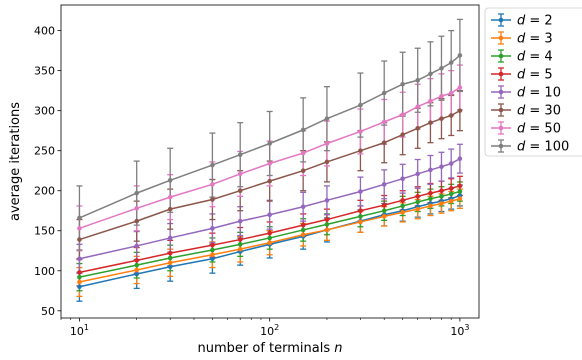 The height and width of the screenshot is (360, 582). I want to click on x-axis: 10¹ 10² 10³, so click(264, 328).